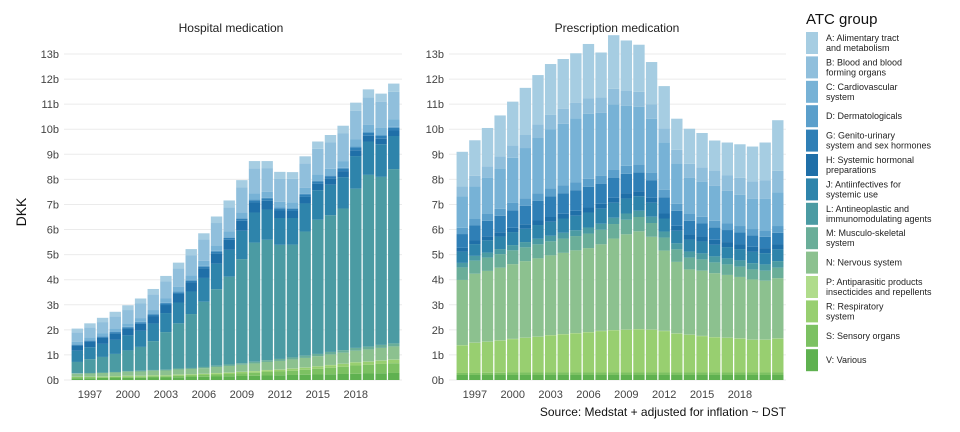 This screenshot has height=432, width=960. What do you see at coordinates (438, 205) in the screenshot?
I see `y-tick-label: 7b` at bounding box center [438, 205].